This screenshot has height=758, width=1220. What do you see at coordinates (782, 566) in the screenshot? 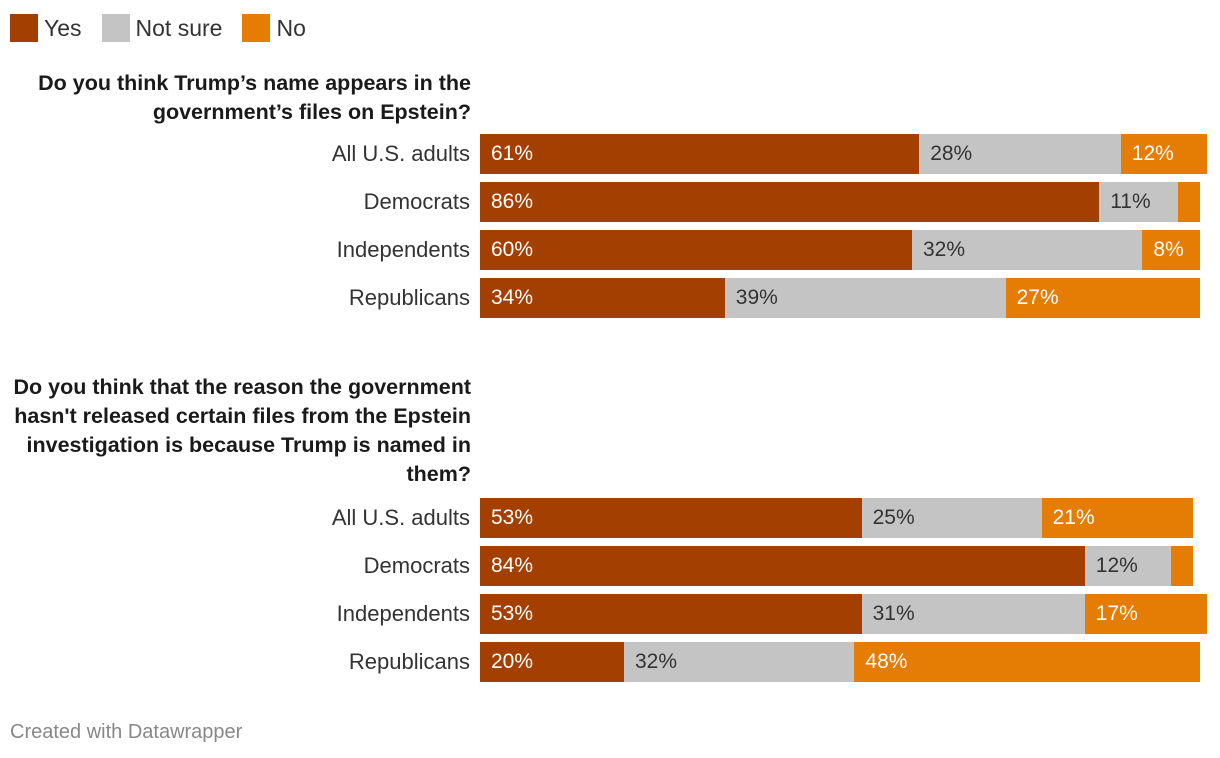
I see `bar-segment-yes: 84%` at bounding box center [782, 566].